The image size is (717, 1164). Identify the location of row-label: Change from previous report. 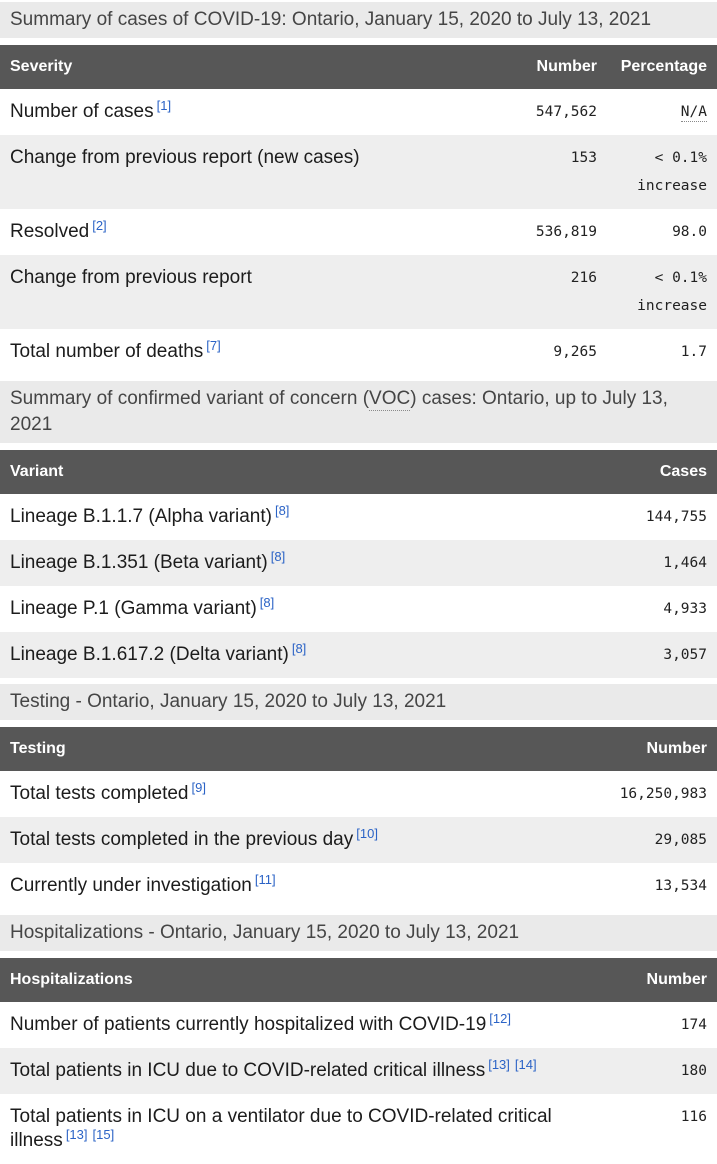
(243, 292).